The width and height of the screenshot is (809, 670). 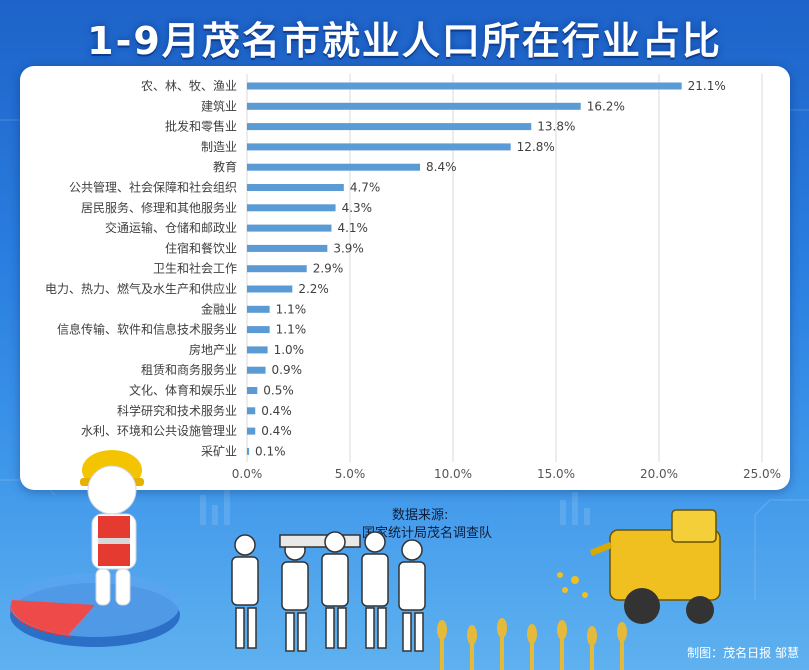 I want to click on data-label: 1.0%, so click(x=289, y=350).